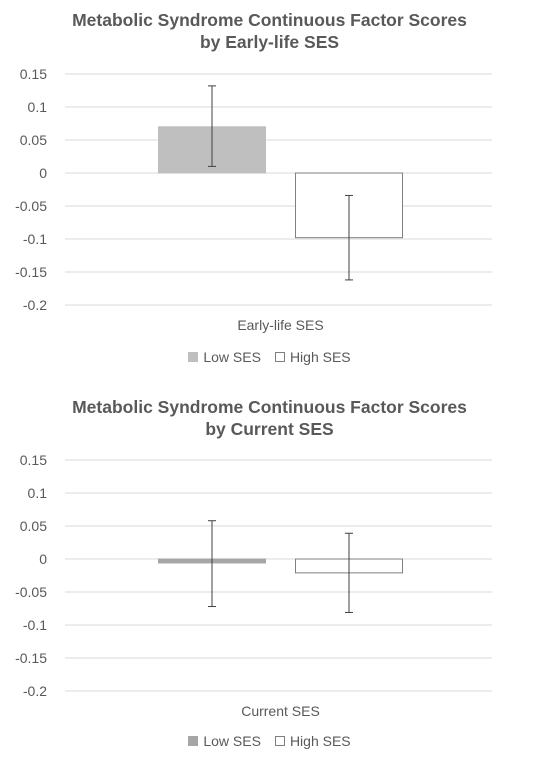 Image resolution: width=539 pixels, height=761 pixels. Describe the element at coordinates (269, 429) in the screenshot. I see `chart-title-line-2: by Current SES` at that location.